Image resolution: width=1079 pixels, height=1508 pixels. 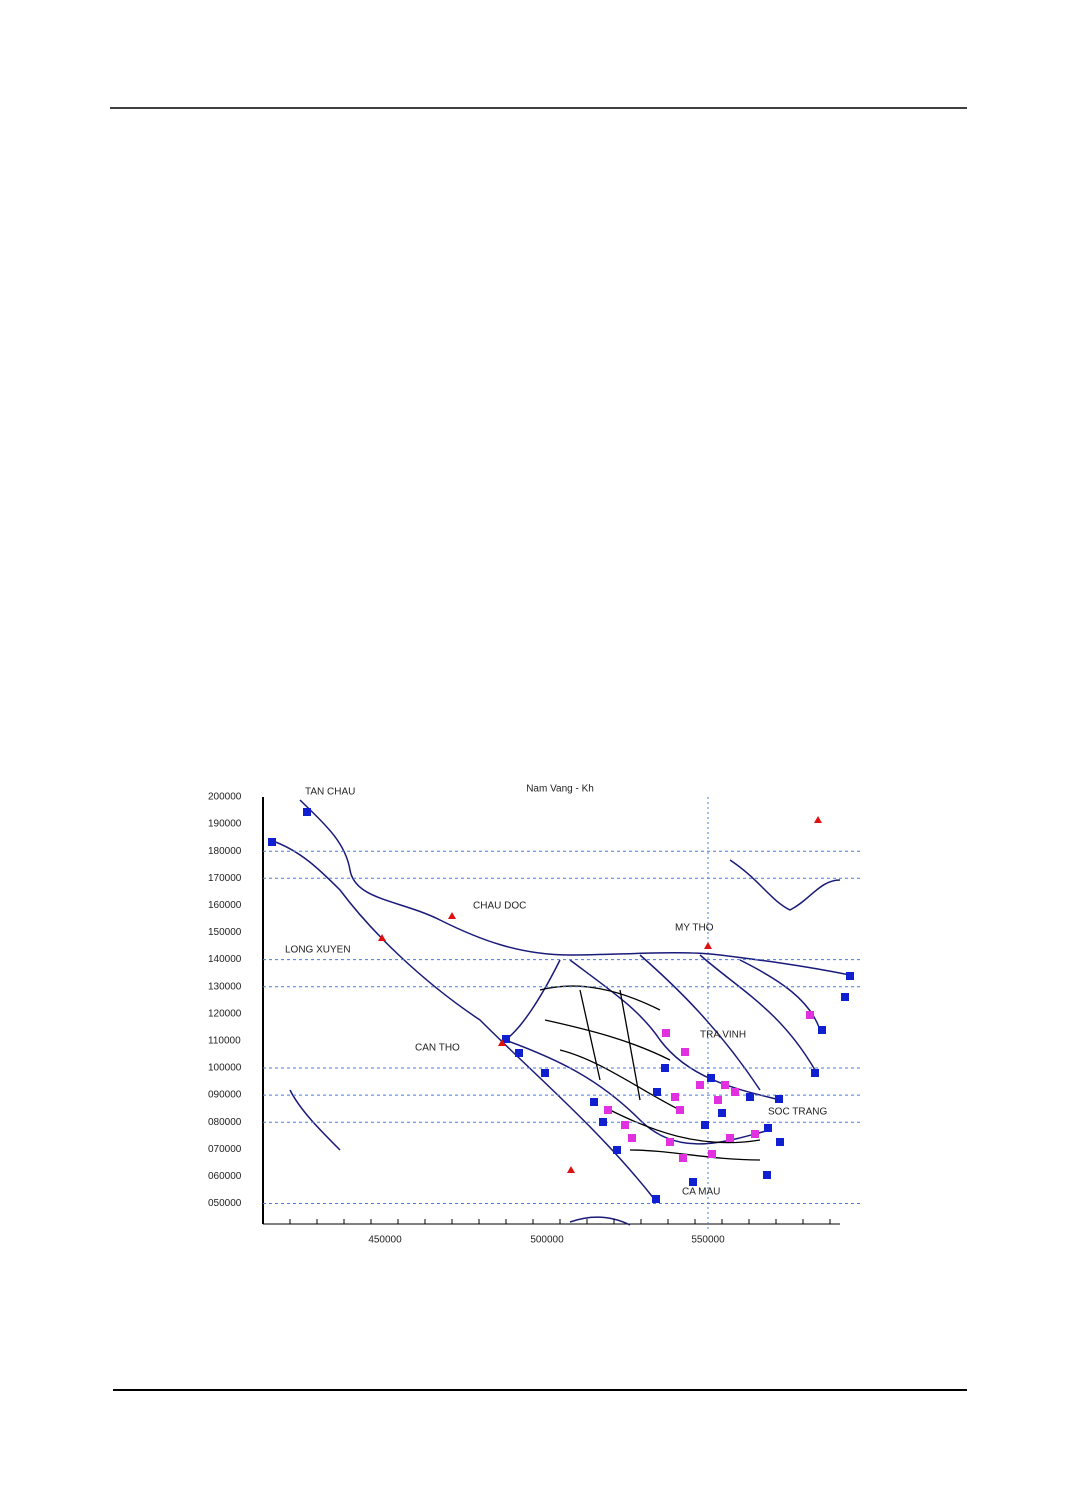 What do you see at coordinates (547, 1240) in the screenshot?
I see `x-label: 500000` at bounding box center [547, 1240].